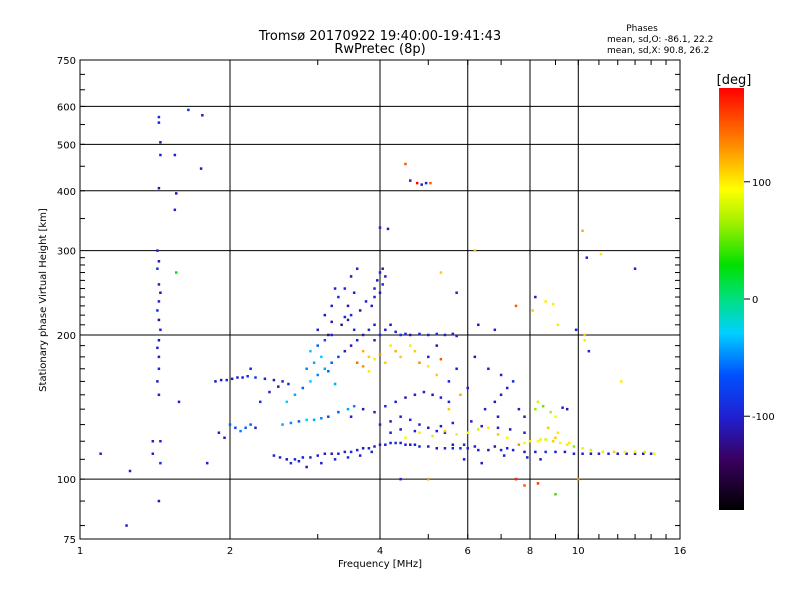  What do you see at coordinates (80, 551) in the screenshot?
I see `x-tick-label: 1` at bounding box center [80, 551].